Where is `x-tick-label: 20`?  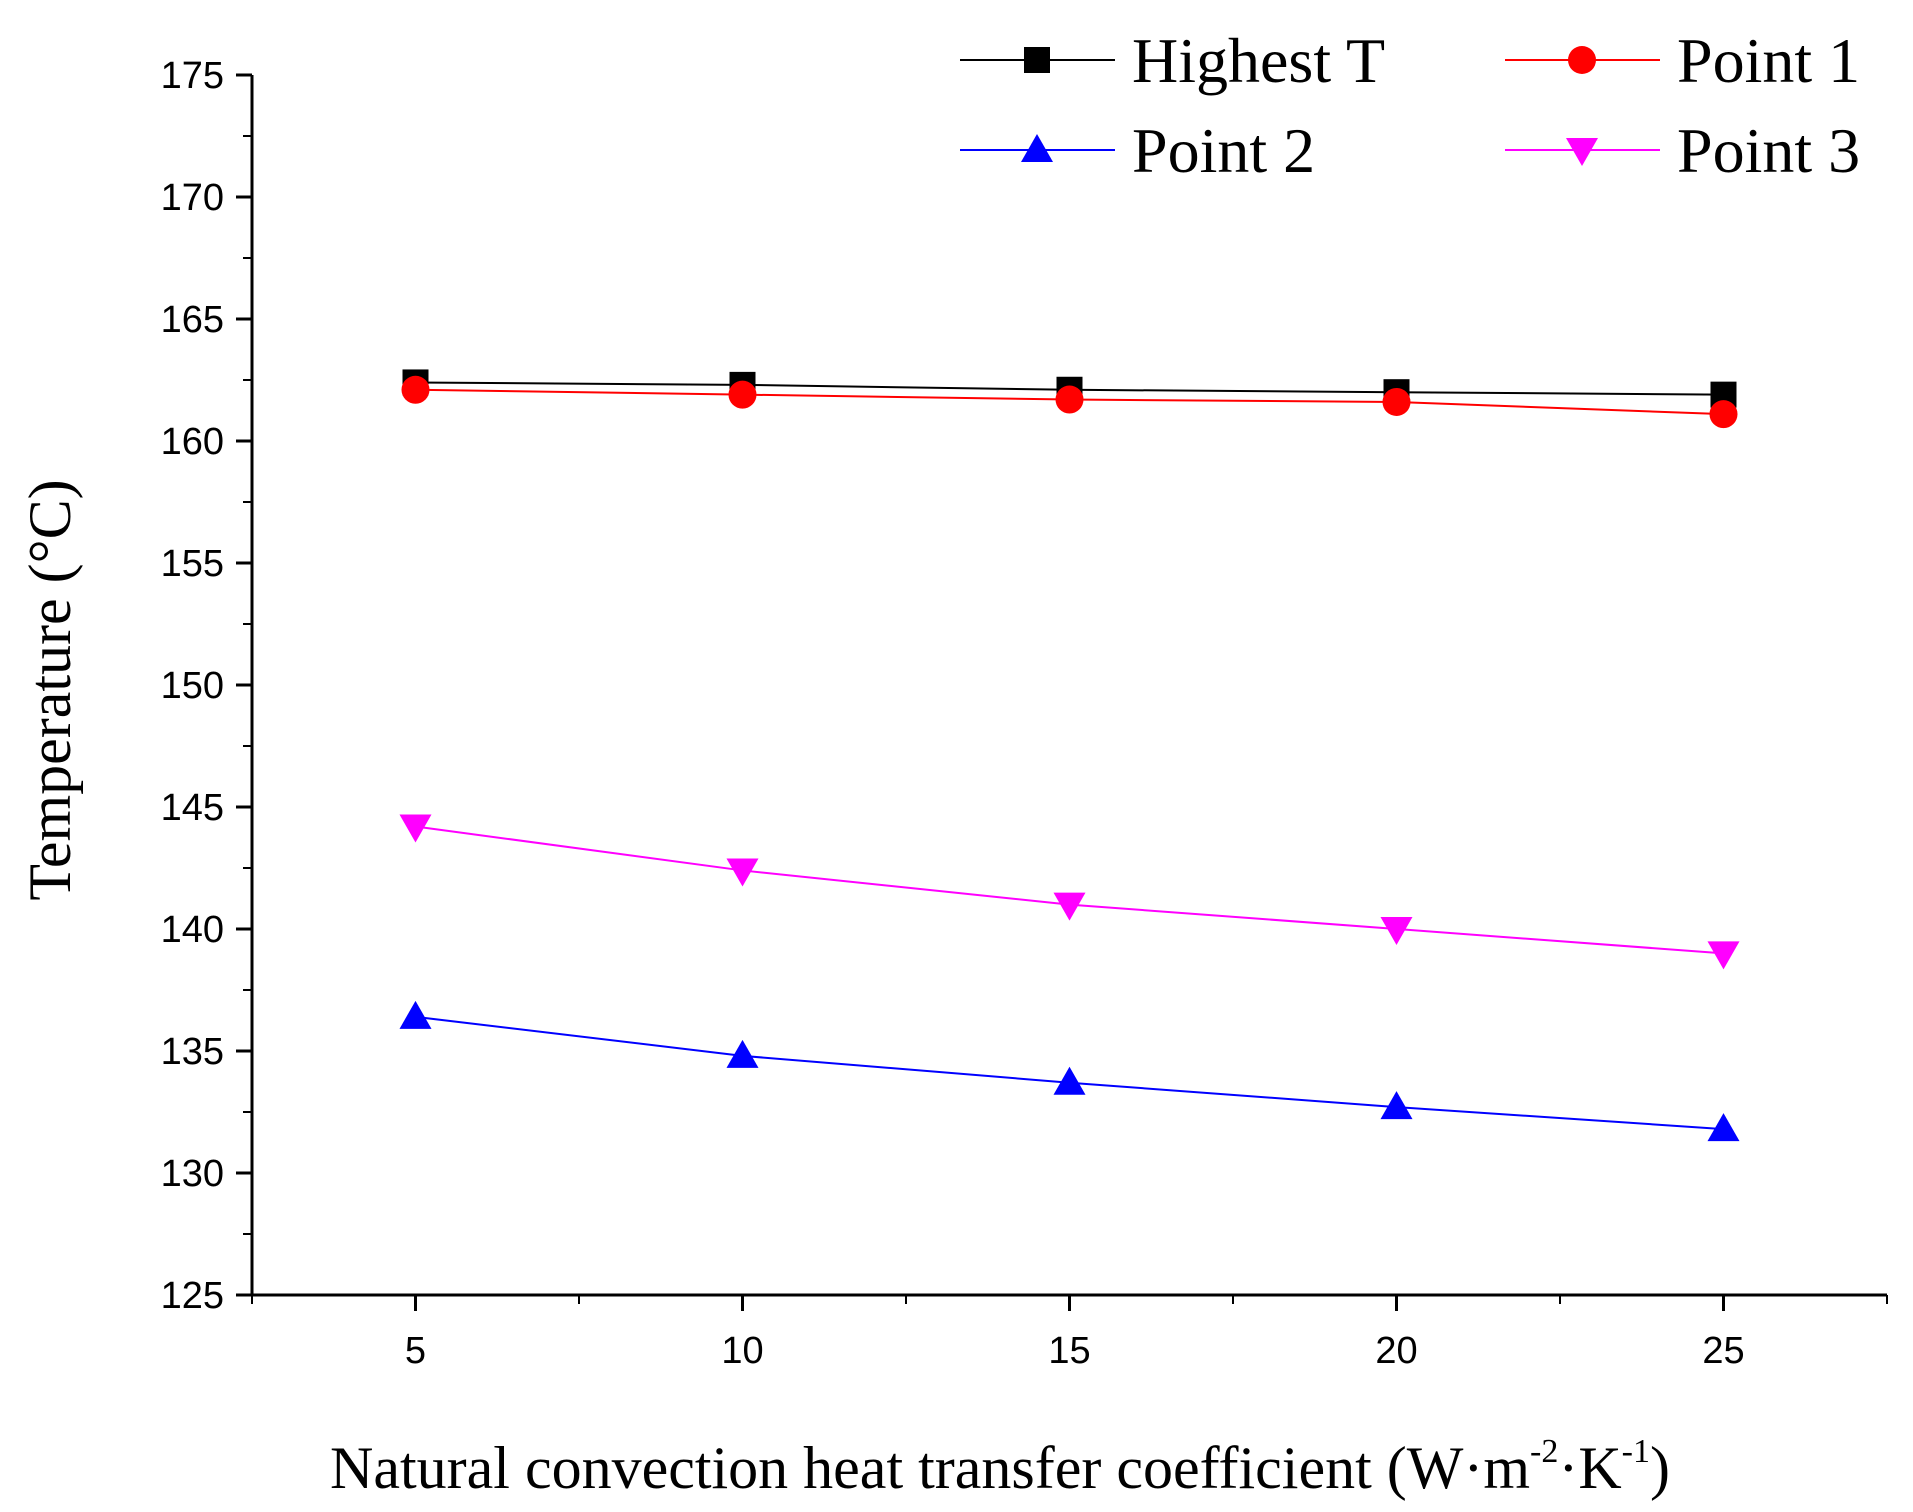
x-tick-label: 20 is located at coordinates (1396, 1351).